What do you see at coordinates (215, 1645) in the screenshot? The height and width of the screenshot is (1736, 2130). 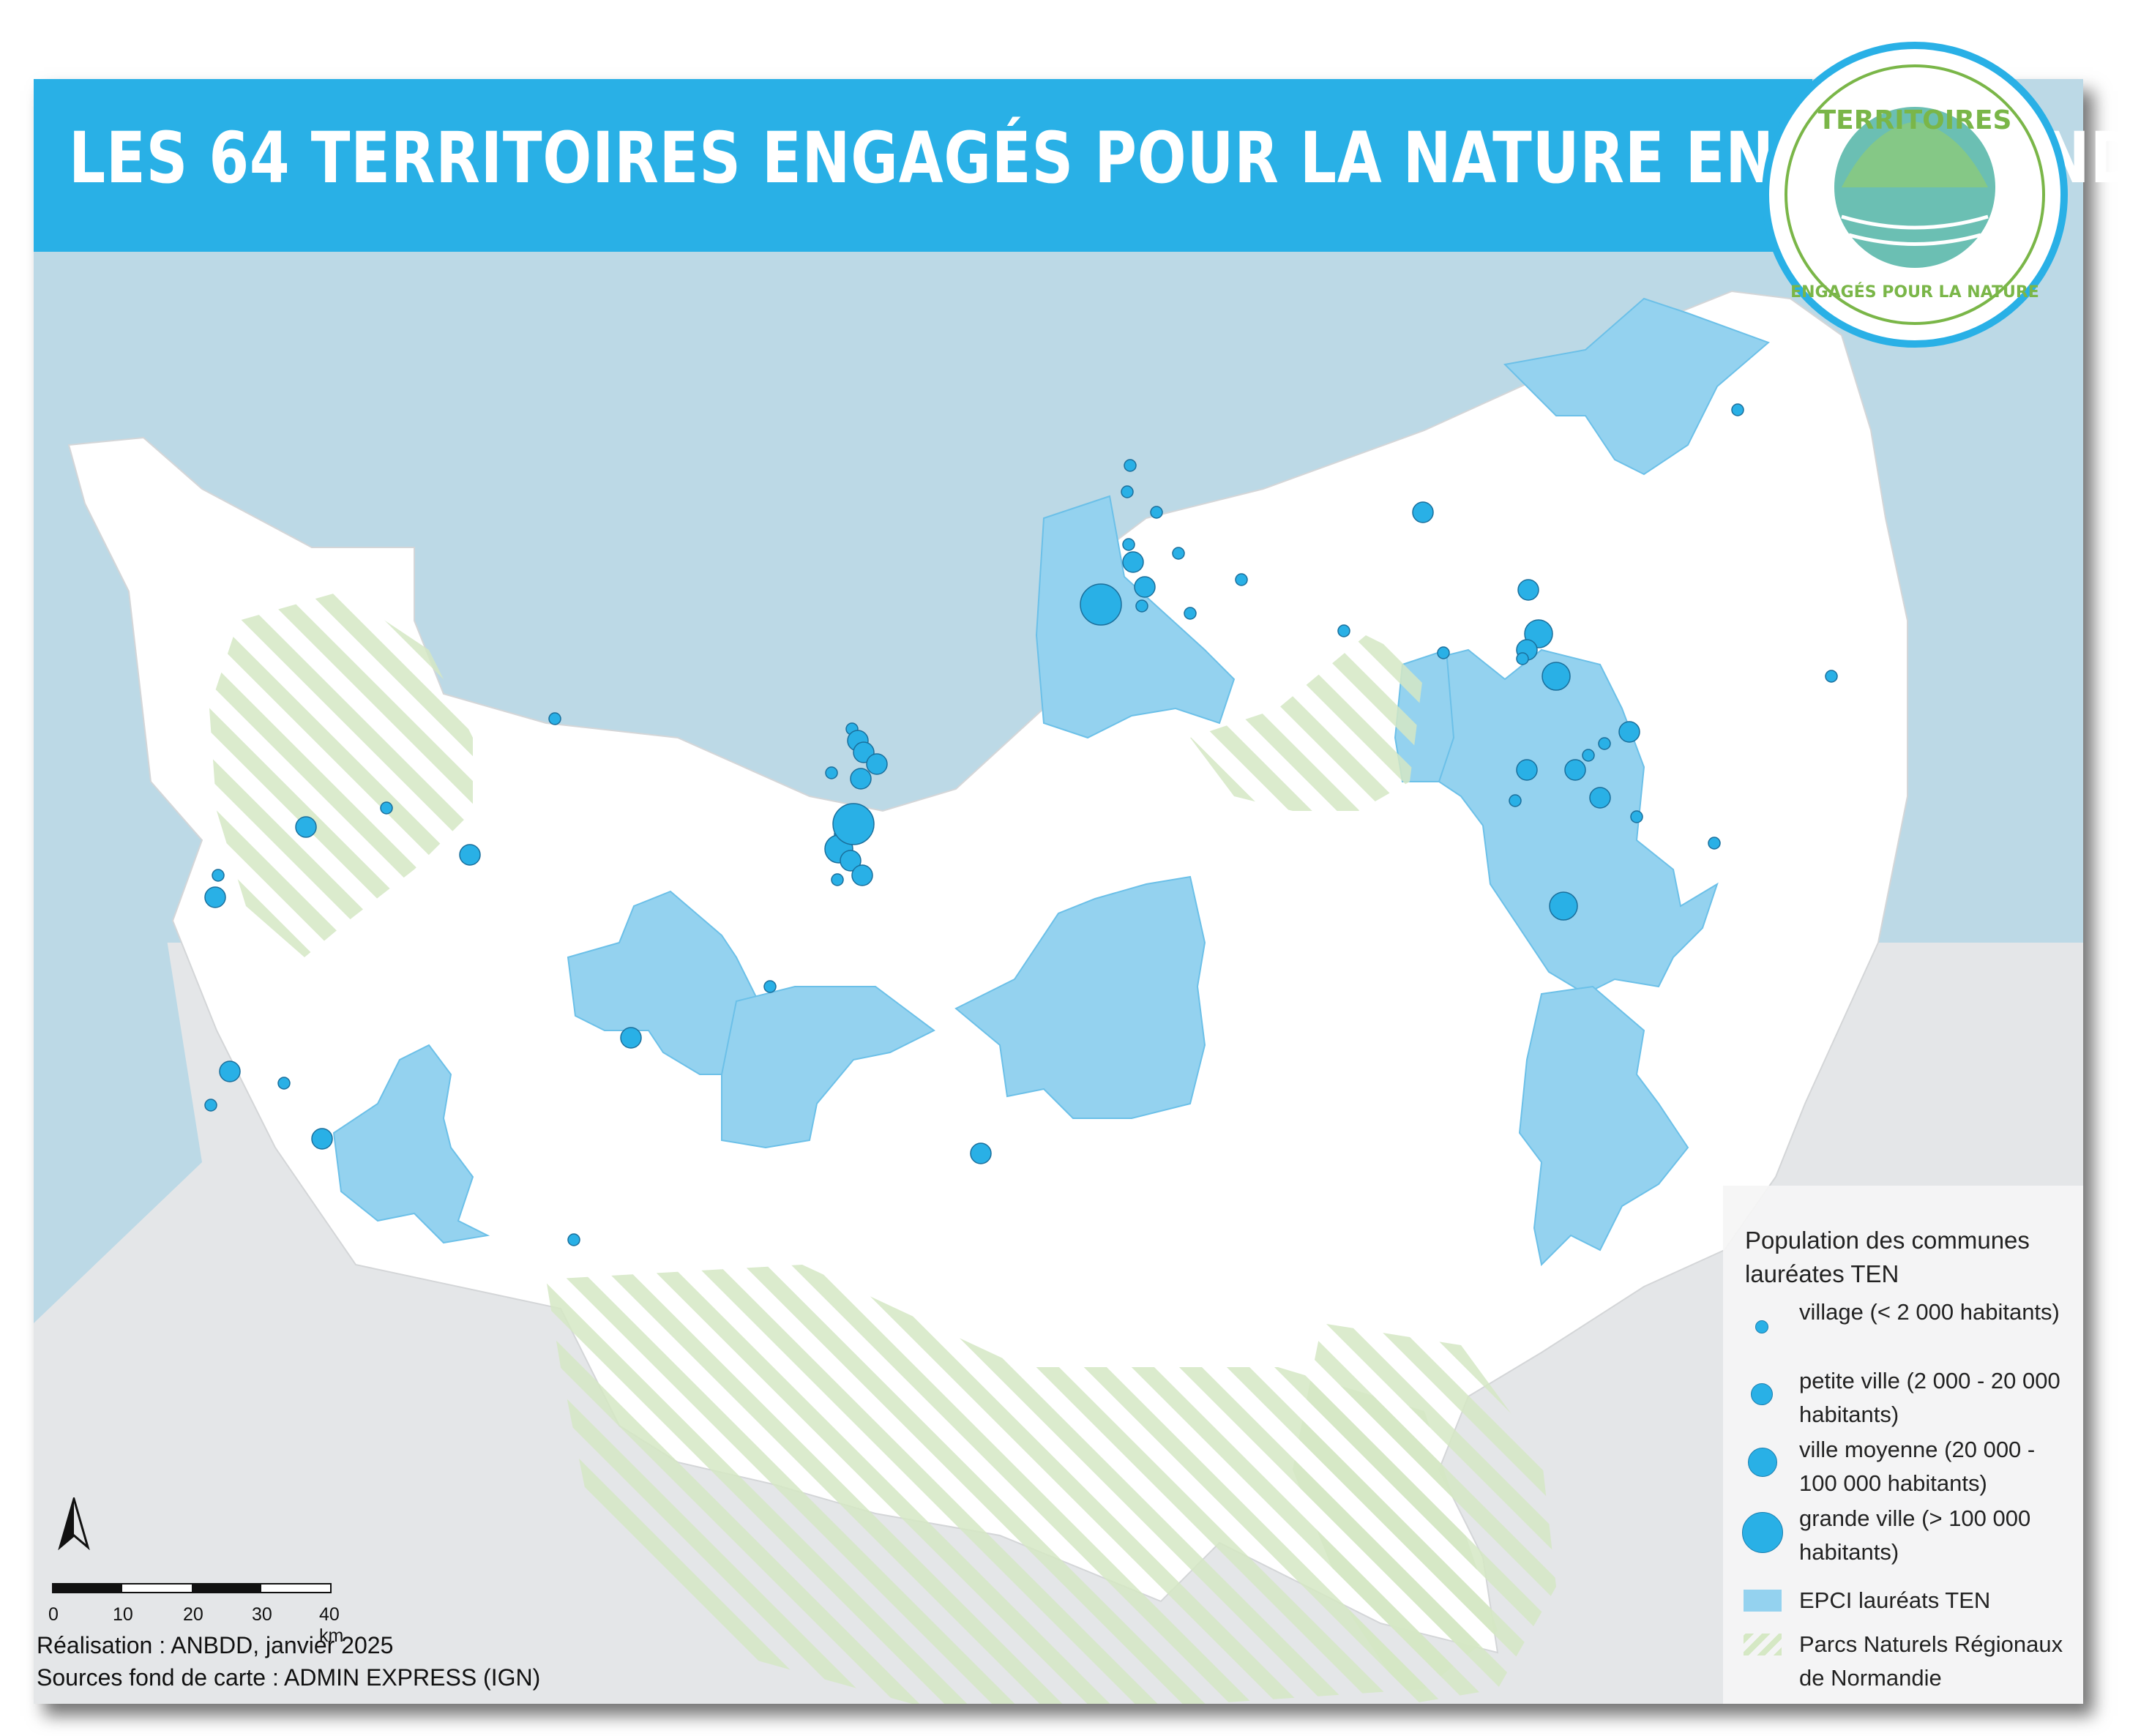 I see `credits-line-author: Réalisation : ANBDD, janvier 2025` at bounding box center [215, 1645].